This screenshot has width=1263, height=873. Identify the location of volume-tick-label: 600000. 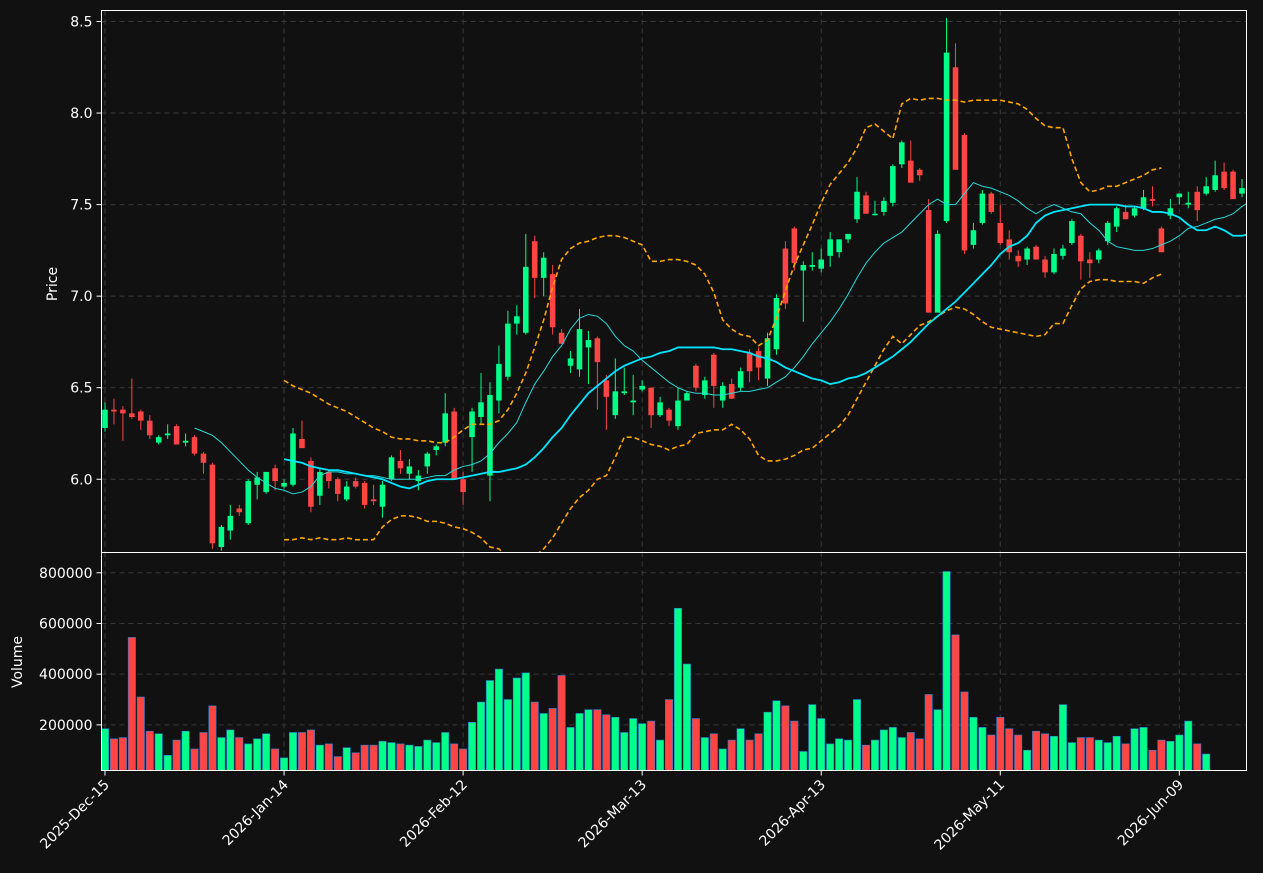
(65, 624).